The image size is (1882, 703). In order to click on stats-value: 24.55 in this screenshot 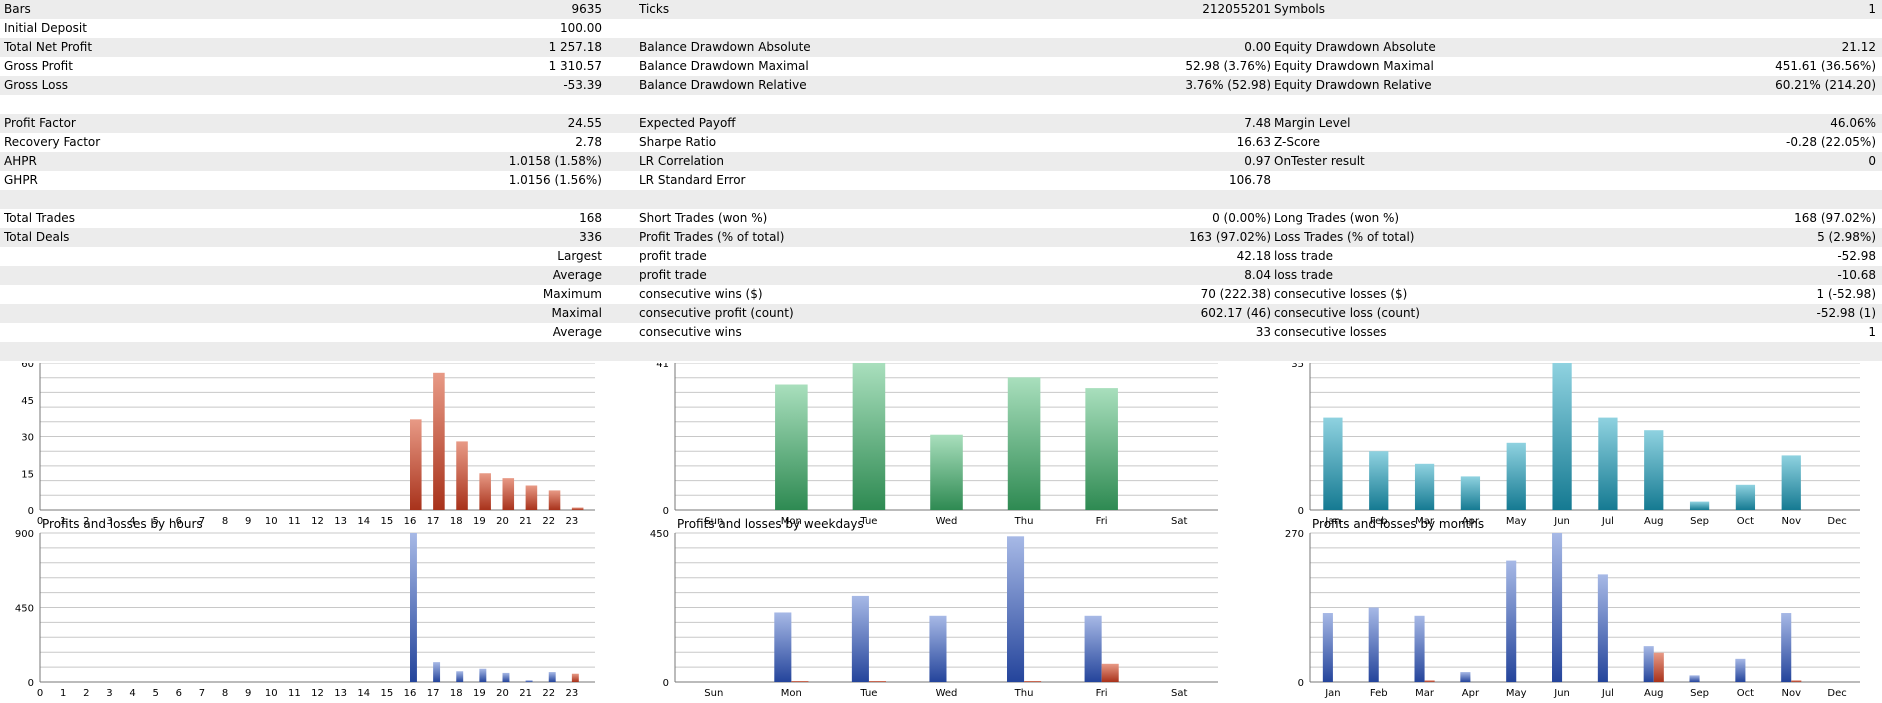, I will do `click(584, 123)`.